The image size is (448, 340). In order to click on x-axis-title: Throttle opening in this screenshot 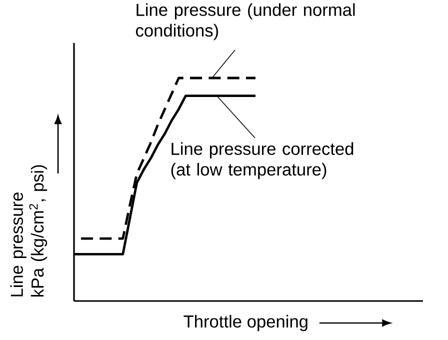, I will do `click(246, 323)`.